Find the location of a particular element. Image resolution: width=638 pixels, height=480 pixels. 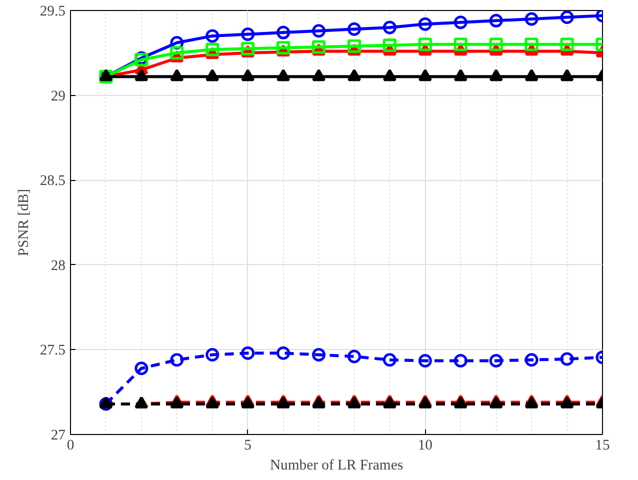

y-tick-label: 29.5 is located at coordinates (53, 12).